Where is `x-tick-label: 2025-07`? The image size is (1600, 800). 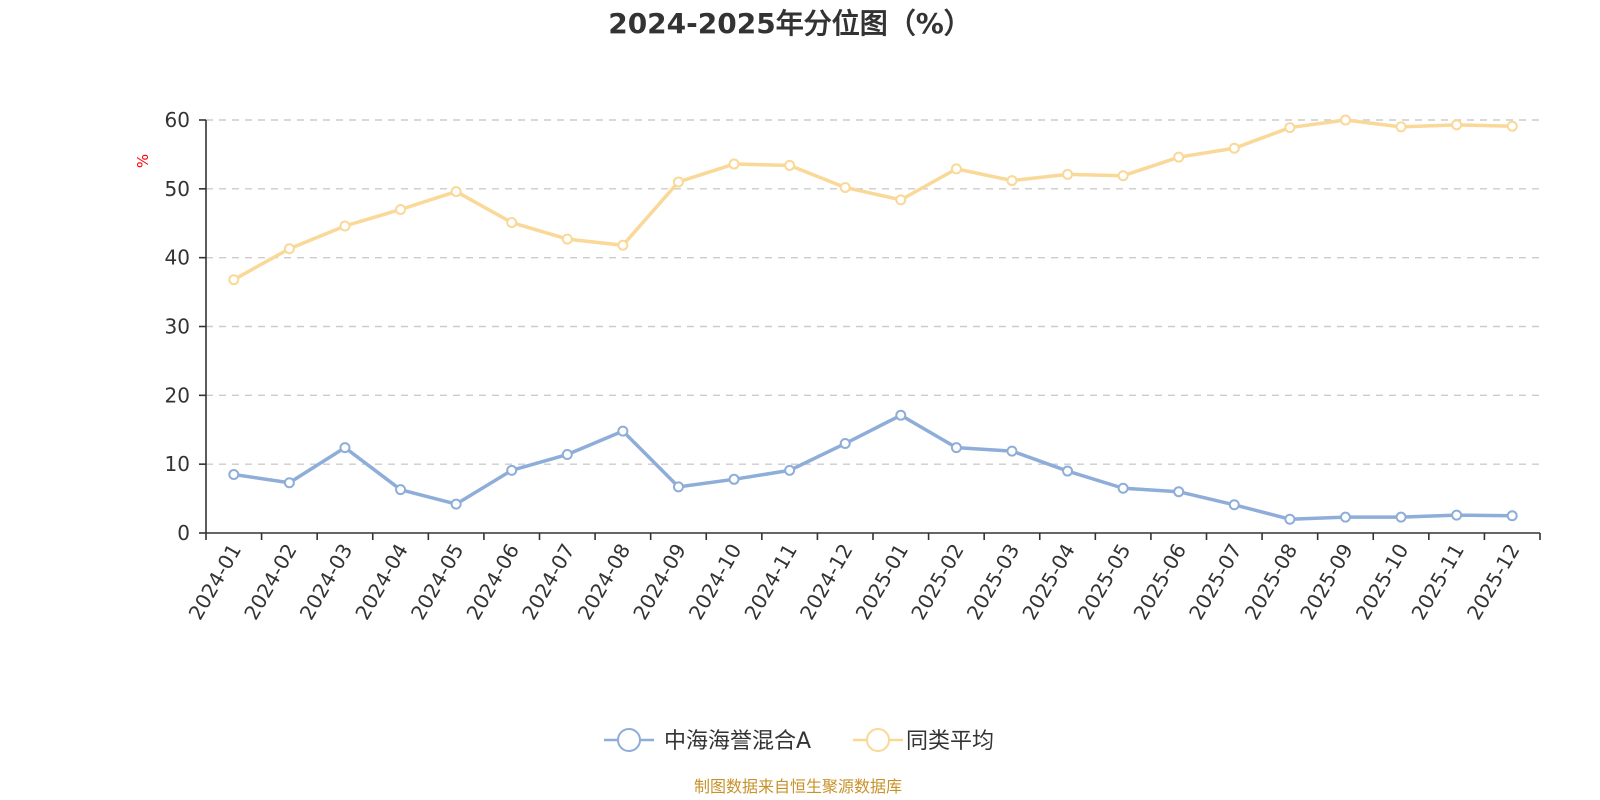 x-tick-label: 2025-07 is located at coordinates (1215, 582).